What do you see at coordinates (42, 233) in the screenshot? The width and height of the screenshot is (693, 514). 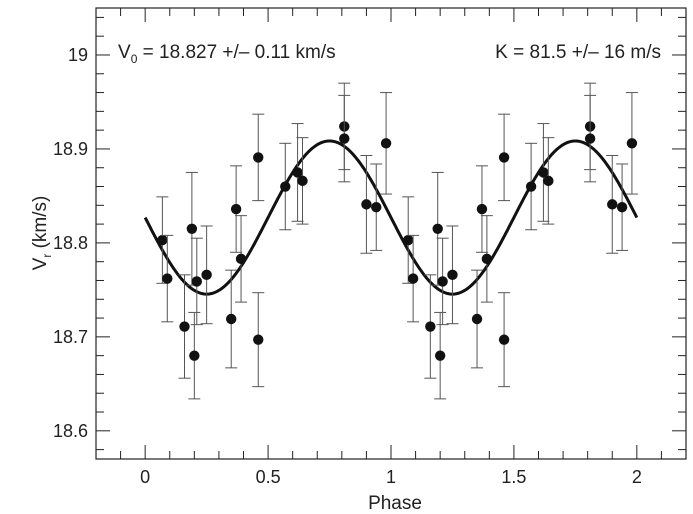 I see `y-axis-title: Vr (km/s)` at bounding box center [42, 233].